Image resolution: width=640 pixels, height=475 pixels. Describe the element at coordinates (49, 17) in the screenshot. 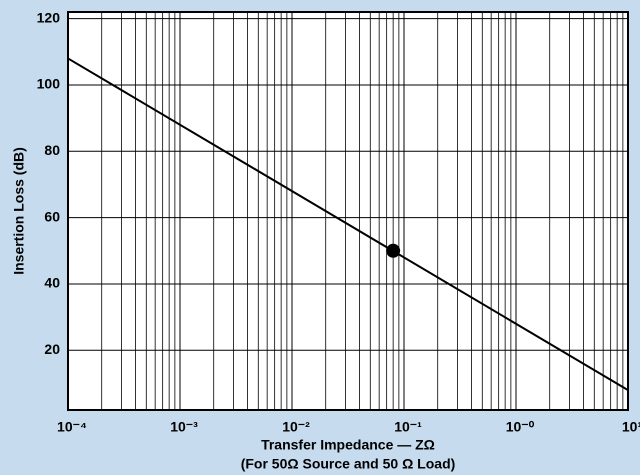

I see `y-tick-label: 120` at that location.